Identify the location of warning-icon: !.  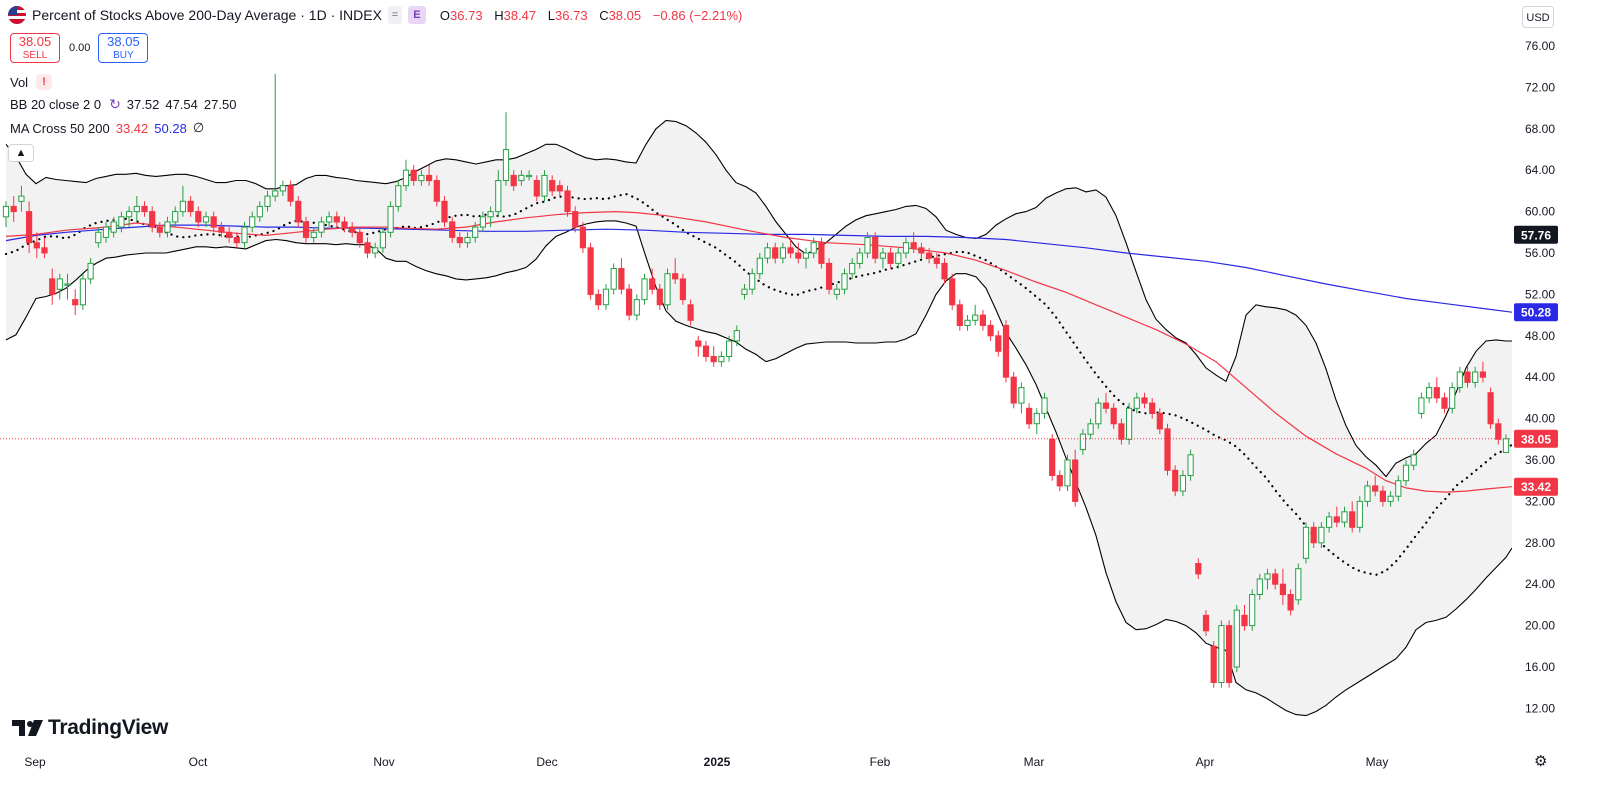
(44, 82).